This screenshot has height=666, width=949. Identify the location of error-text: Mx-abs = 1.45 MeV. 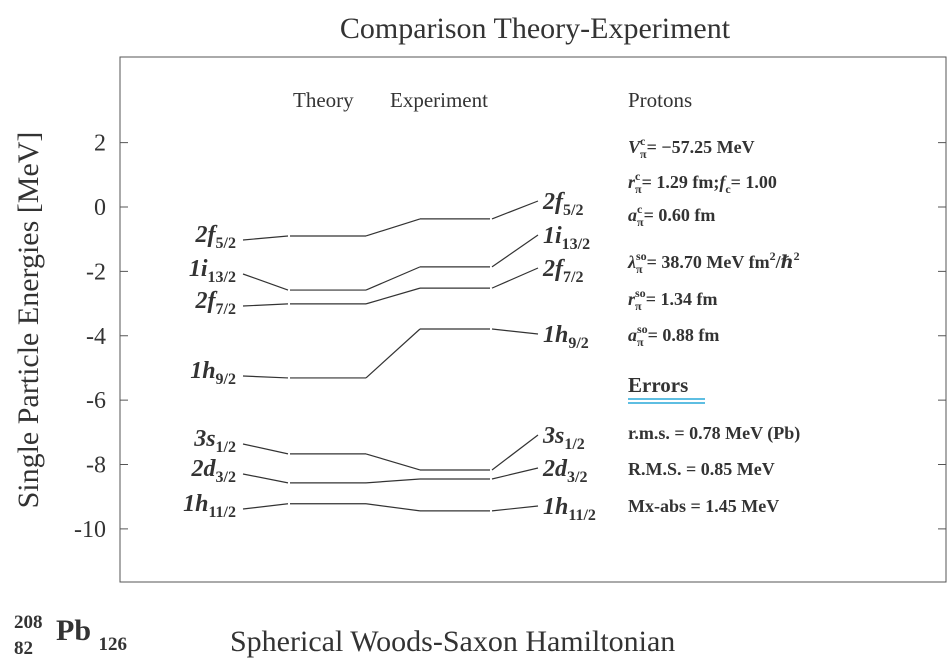
(703, 506).